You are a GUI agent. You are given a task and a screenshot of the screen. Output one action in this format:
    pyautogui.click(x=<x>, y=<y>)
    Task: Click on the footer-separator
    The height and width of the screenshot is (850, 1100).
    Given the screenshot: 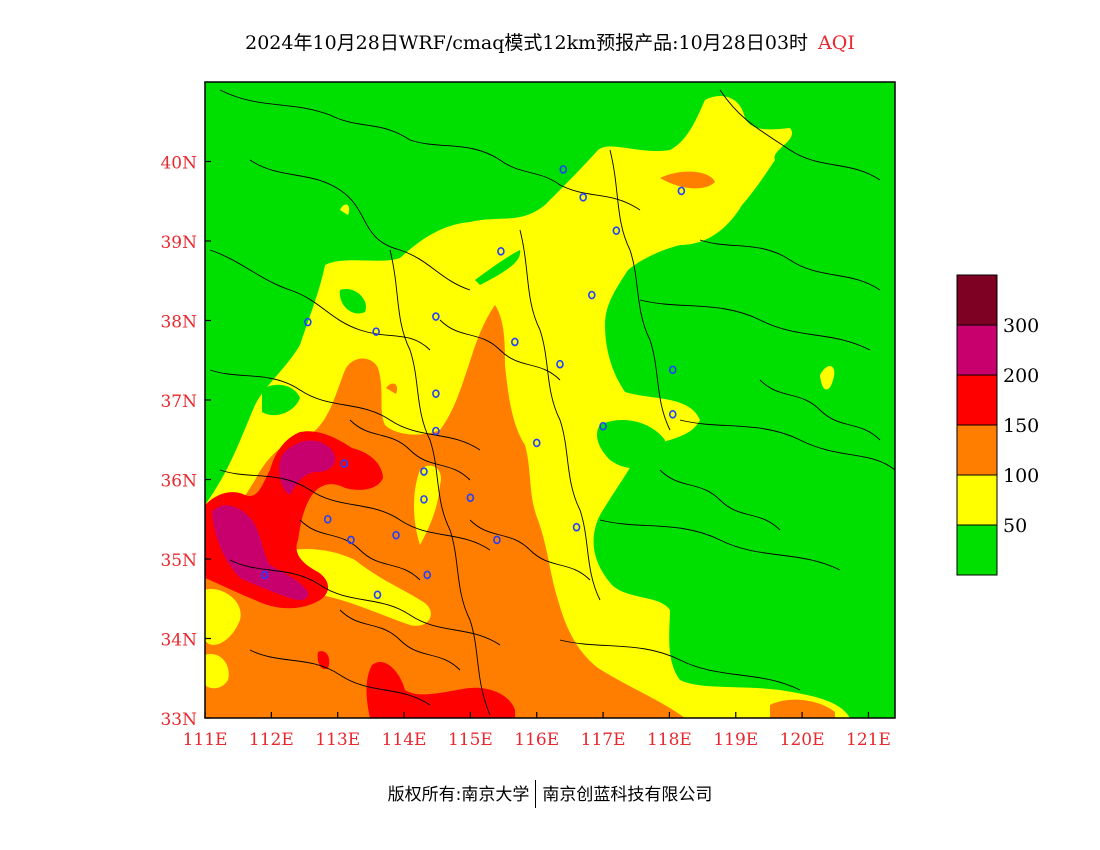 What is the action you would take?
    pyautogui.click(x=536, y=794)
    